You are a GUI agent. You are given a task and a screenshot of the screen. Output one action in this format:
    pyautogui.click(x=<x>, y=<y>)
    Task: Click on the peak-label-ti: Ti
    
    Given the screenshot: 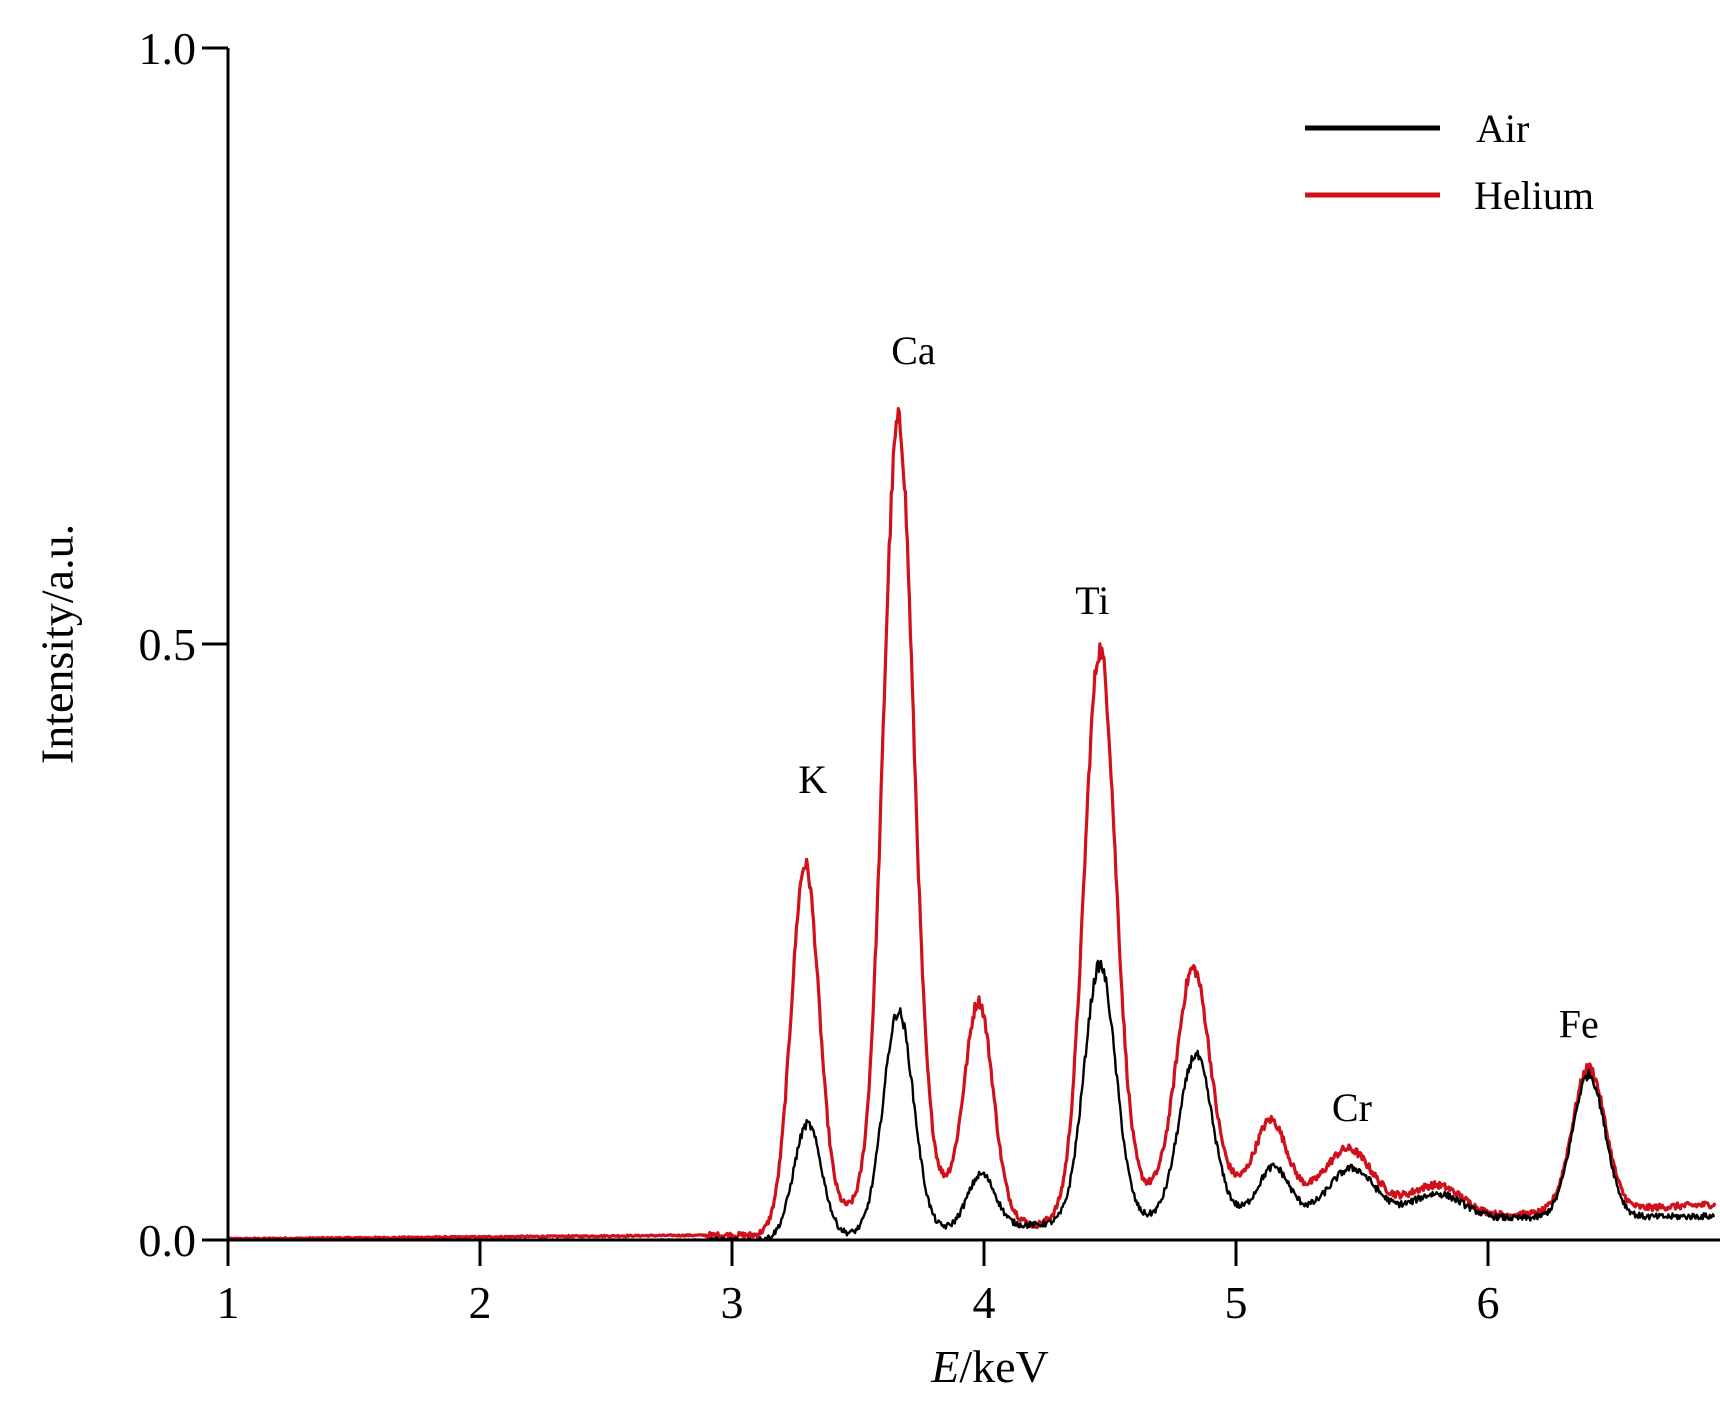 What is the action you would take?
    pyautogui.click(x=1092, y=600)
    